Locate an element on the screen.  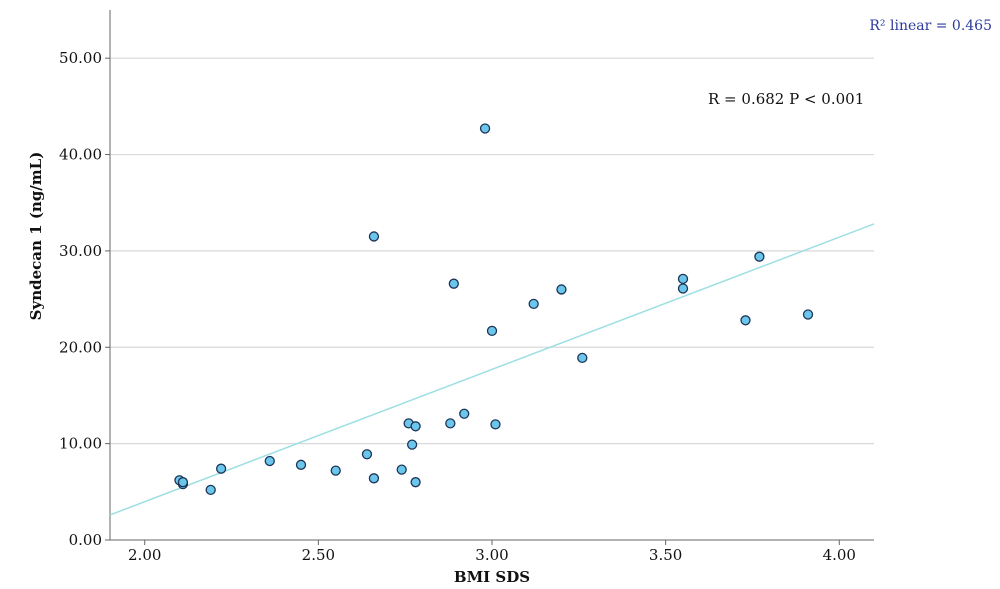
fit-line-label: R² linear = 0.465 is located at coordinates (930, 26).